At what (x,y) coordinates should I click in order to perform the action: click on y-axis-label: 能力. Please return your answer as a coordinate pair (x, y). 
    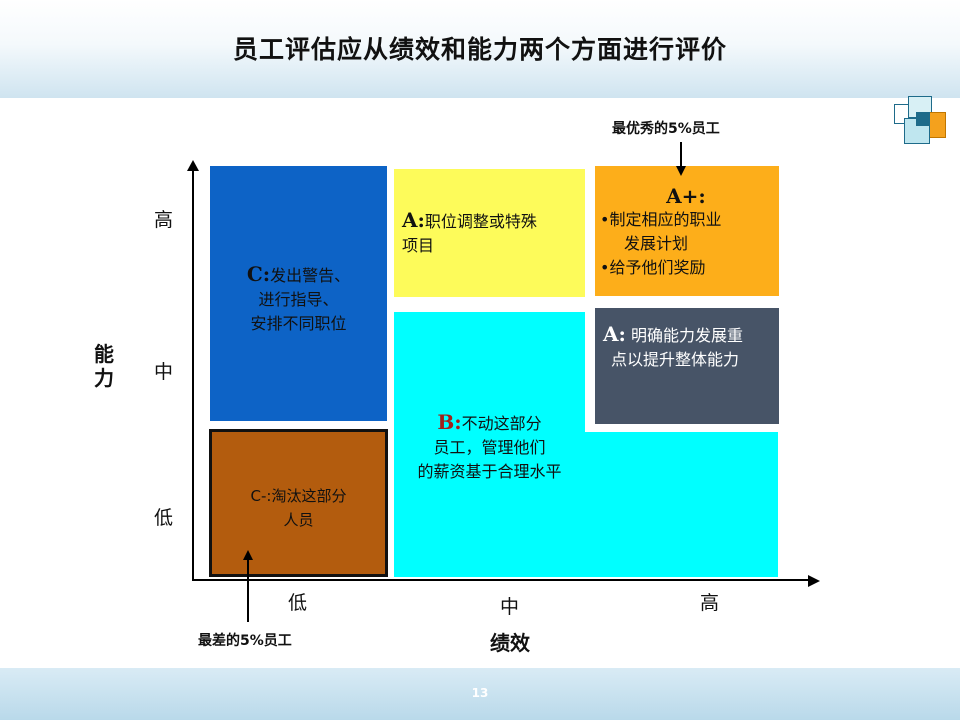
    Looking at the image, I should click on (104, 366).